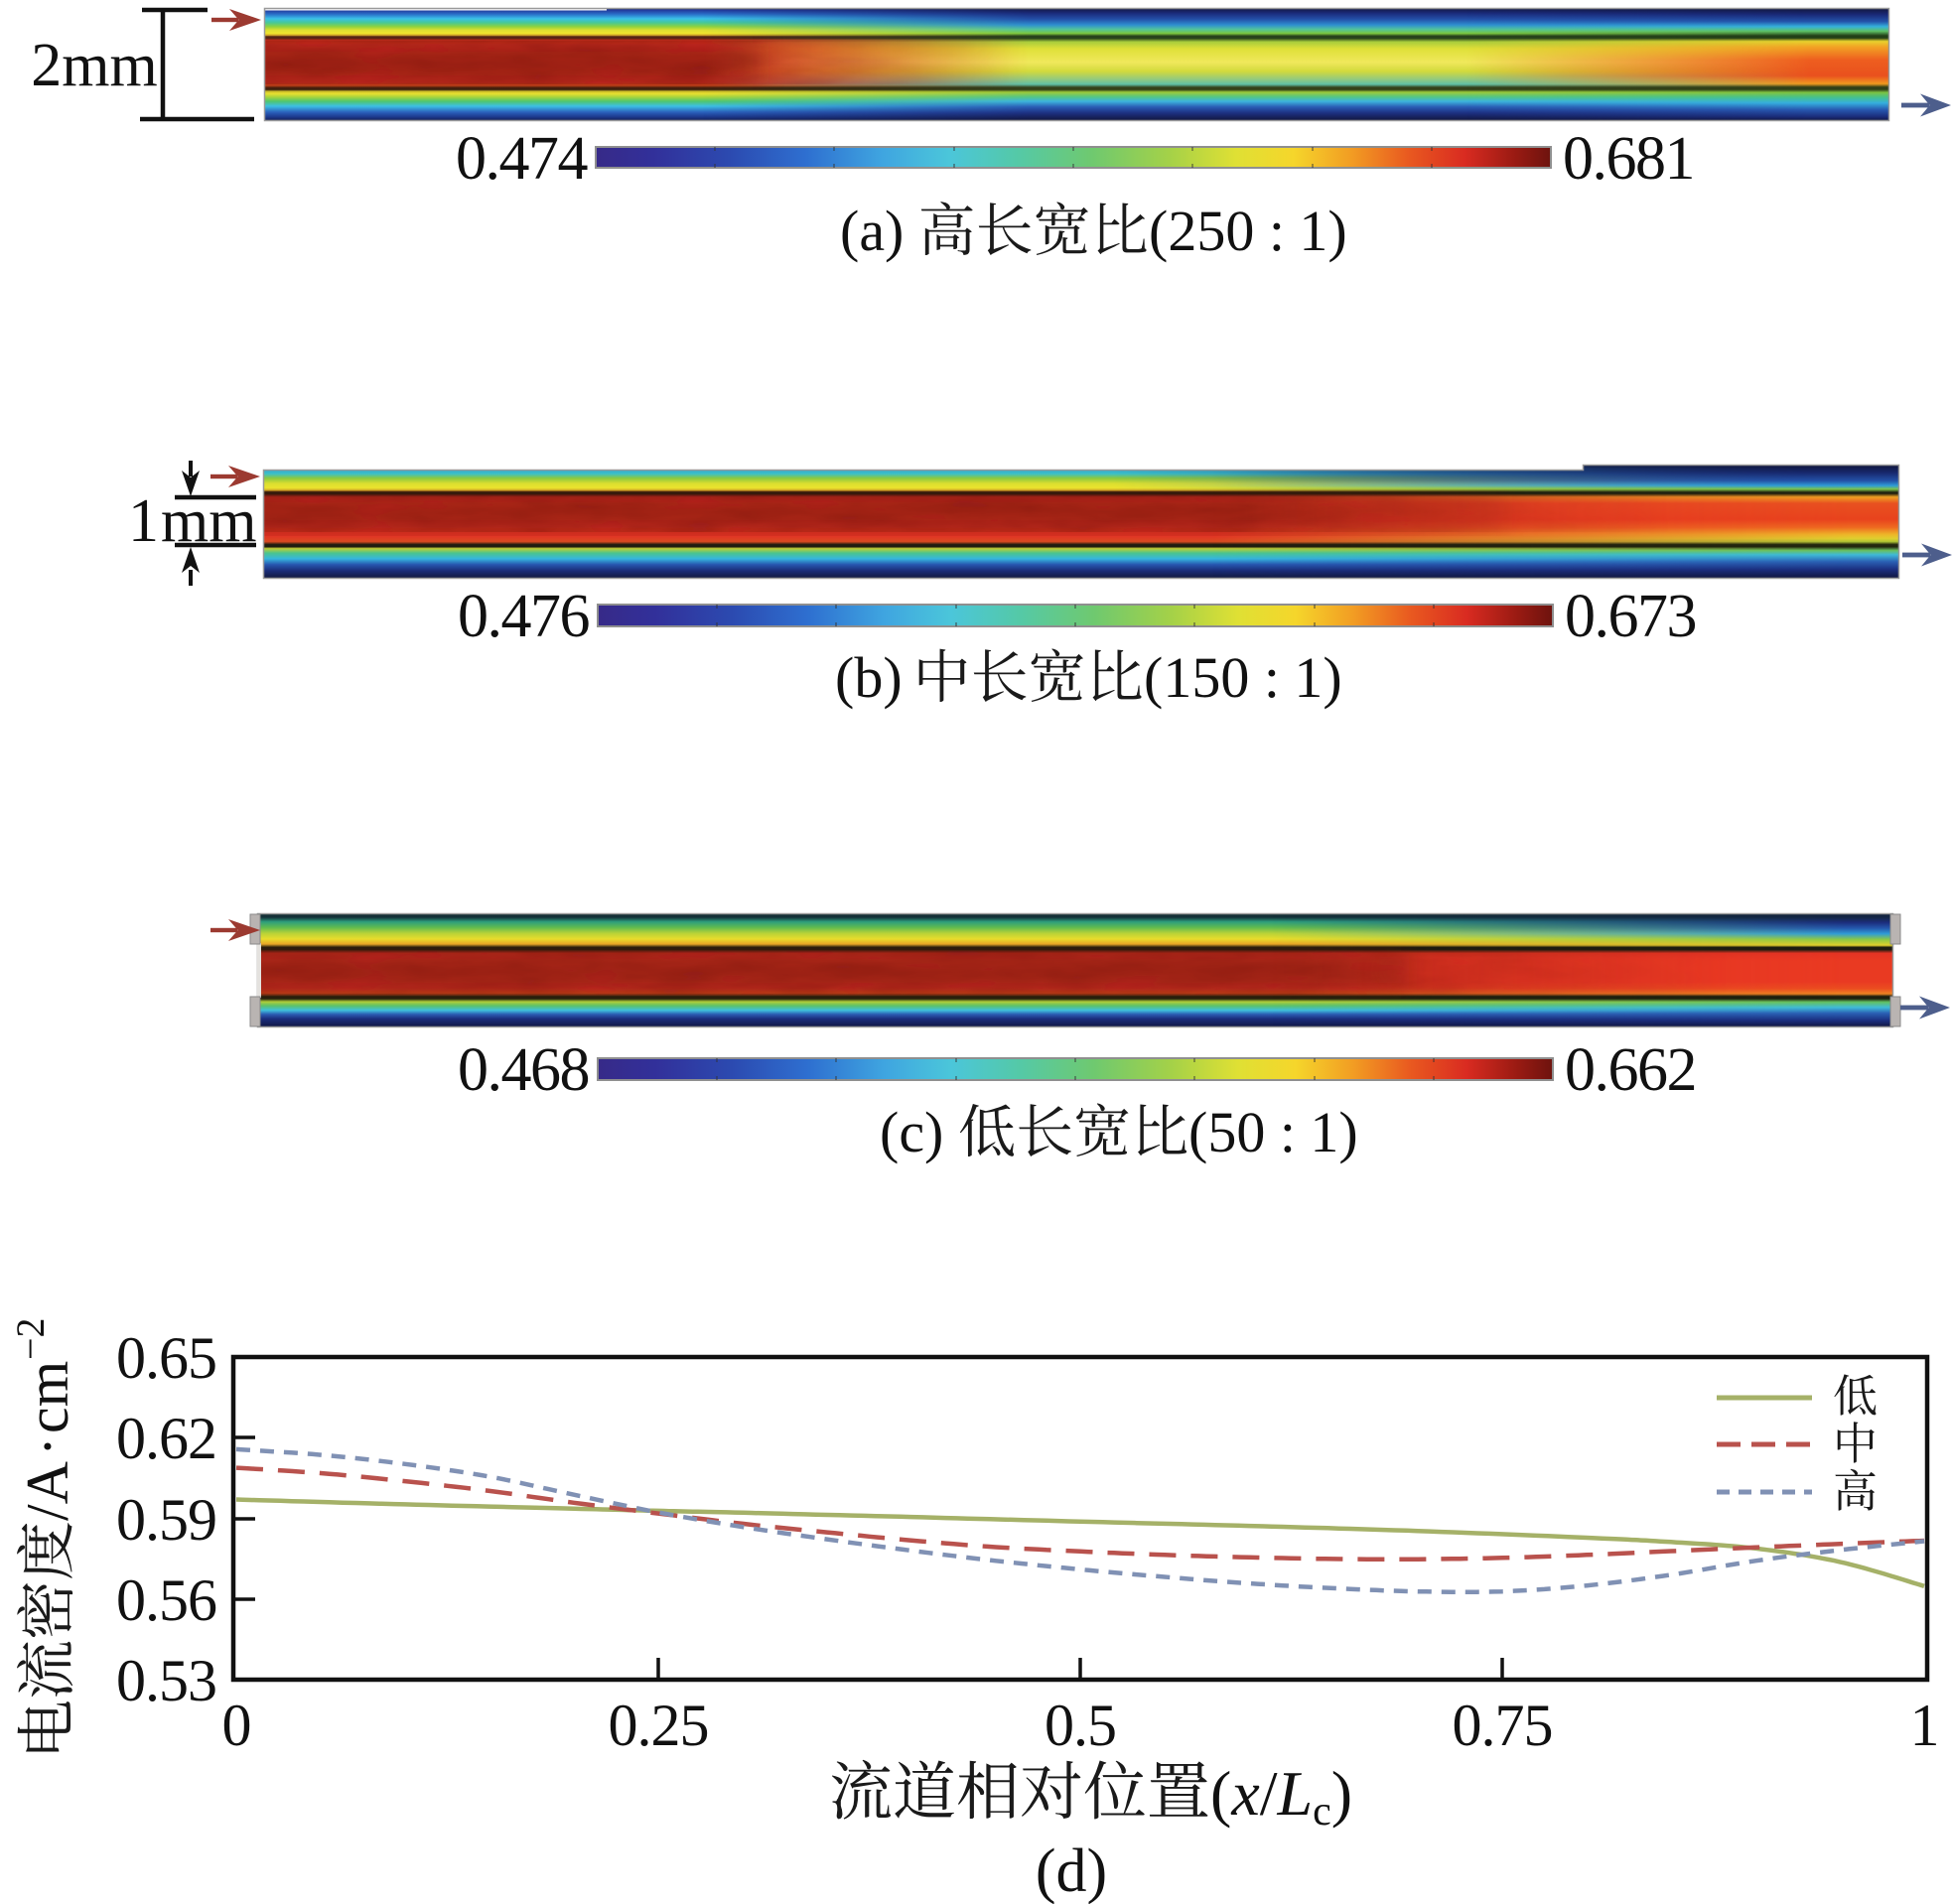 The image size is (1952, 1904). Describe the element at coordinates (47, 1397) in the screenshot. I see `svg-text: cm` at that location.